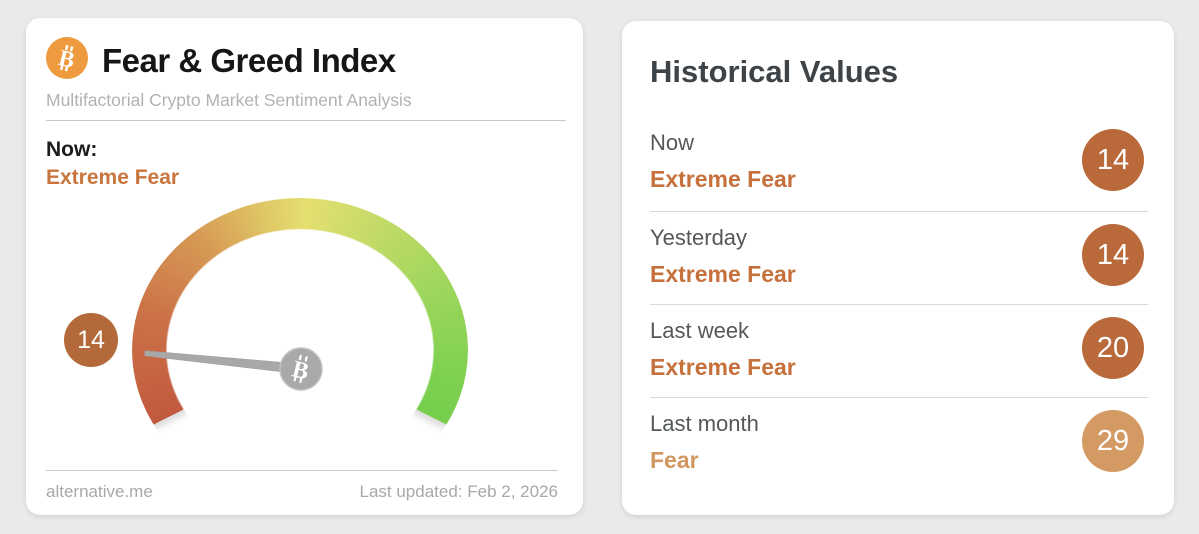 Image resolution: width=1199 pixels, height=534 pixels. What do you see at coordinates (459, 491) in the screenshot?
I see `last-updated-text: Last updated: Feb 2, 2026` at bounding box center [459, 491].